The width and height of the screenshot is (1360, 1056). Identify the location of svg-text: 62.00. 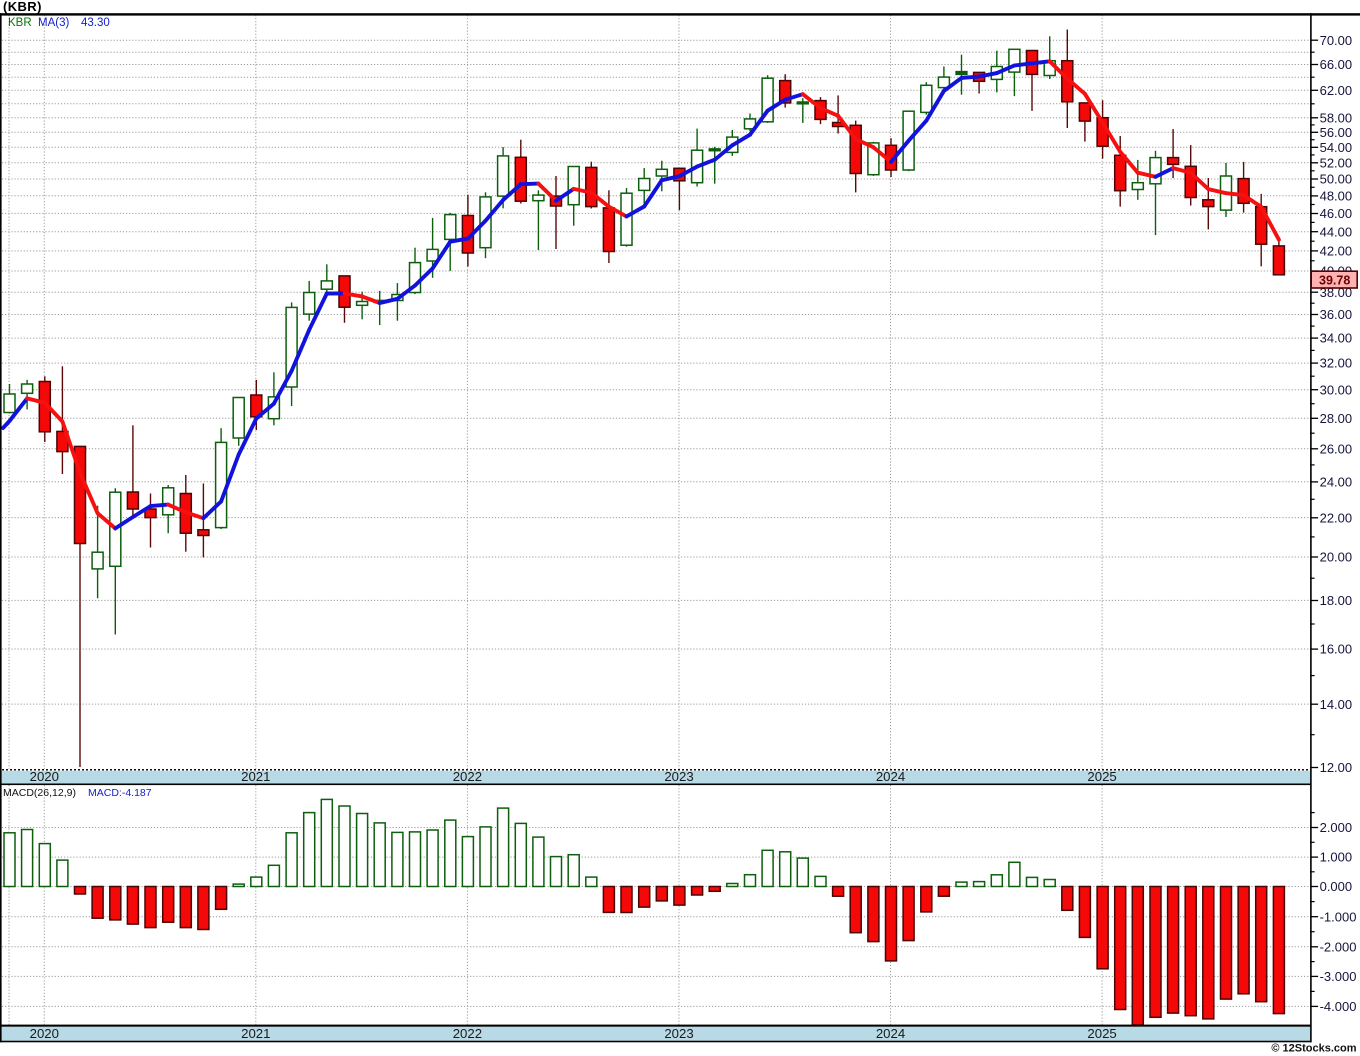
(1336, 90).